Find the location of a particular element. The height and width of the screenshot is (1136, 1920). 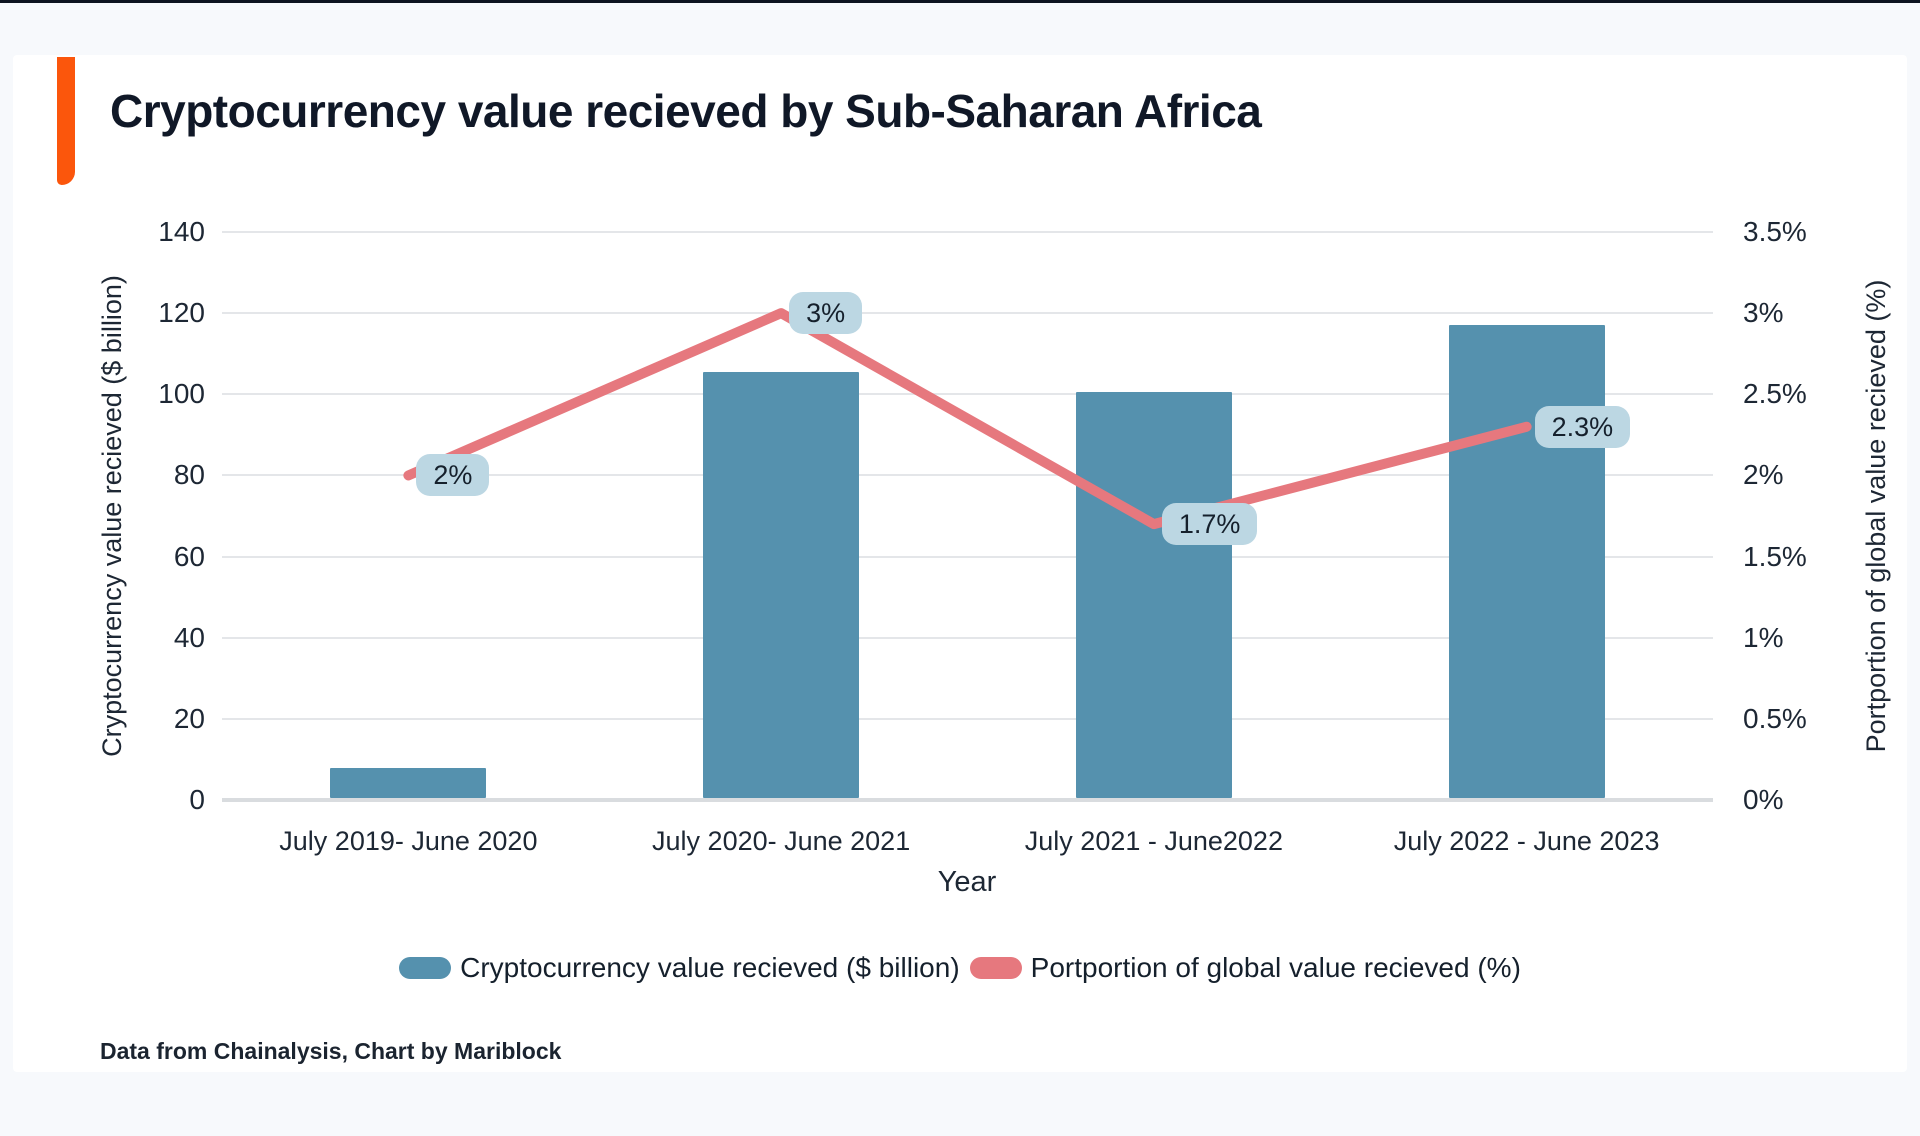

left-axis-tick: 100 is located at coordinates (181, 394).